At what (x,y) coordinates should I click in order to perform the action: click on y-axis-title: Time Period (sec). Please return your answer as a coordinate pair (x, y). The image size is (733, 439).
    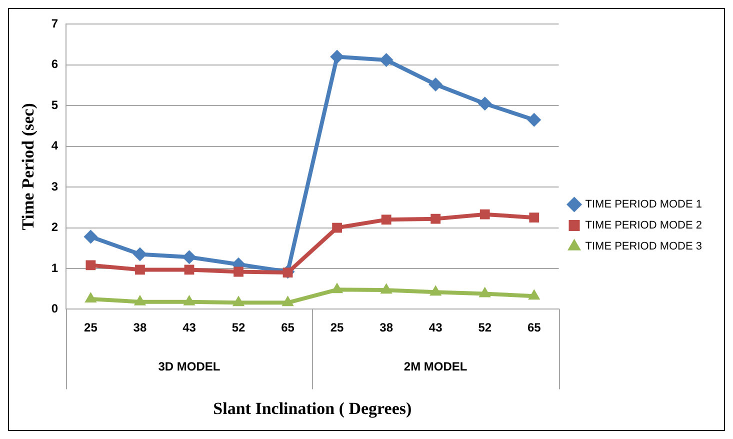
    Looking at the image, I should click on (28, 166).